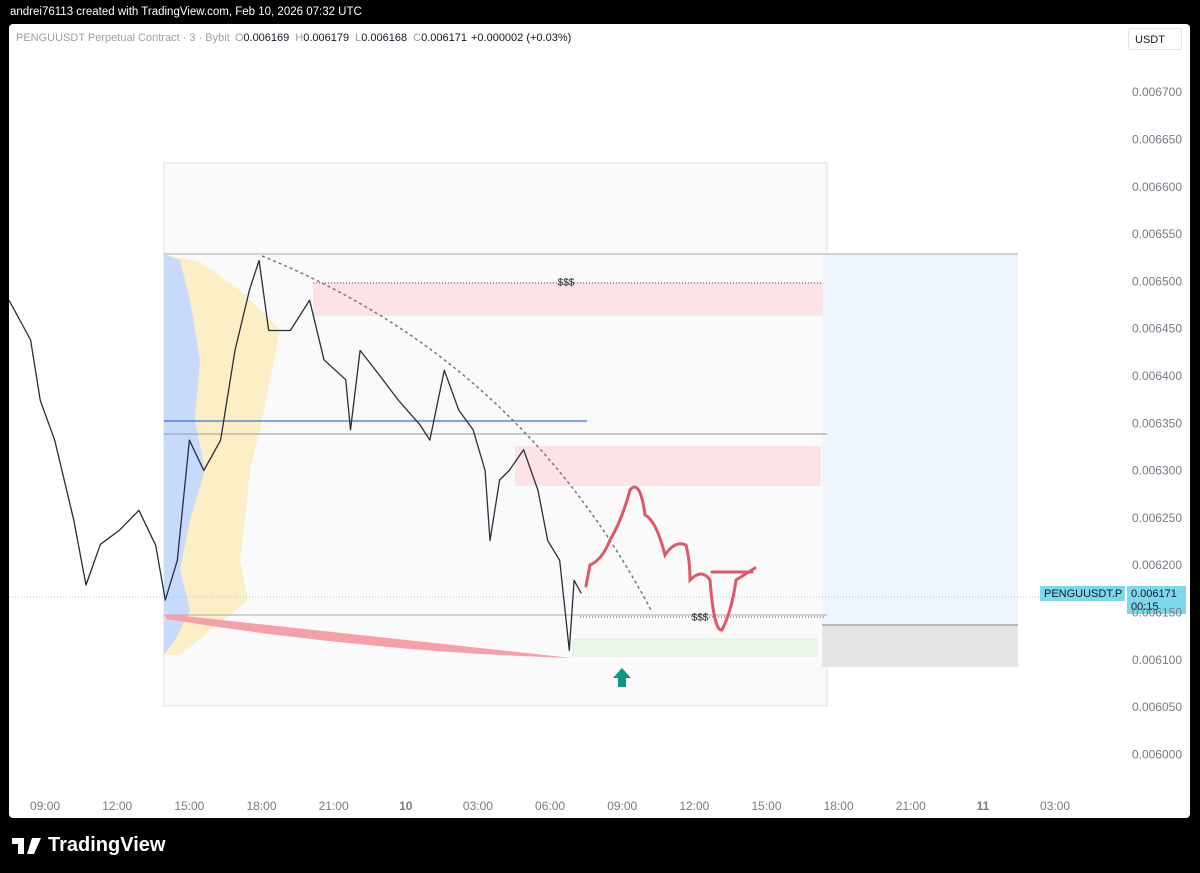 The image size is (1200, 873). What do you see at coordinates (521, 38) in the screenshot?
I see `change: +0.000002 (+0.03%)` at bounding box center [521, 38].